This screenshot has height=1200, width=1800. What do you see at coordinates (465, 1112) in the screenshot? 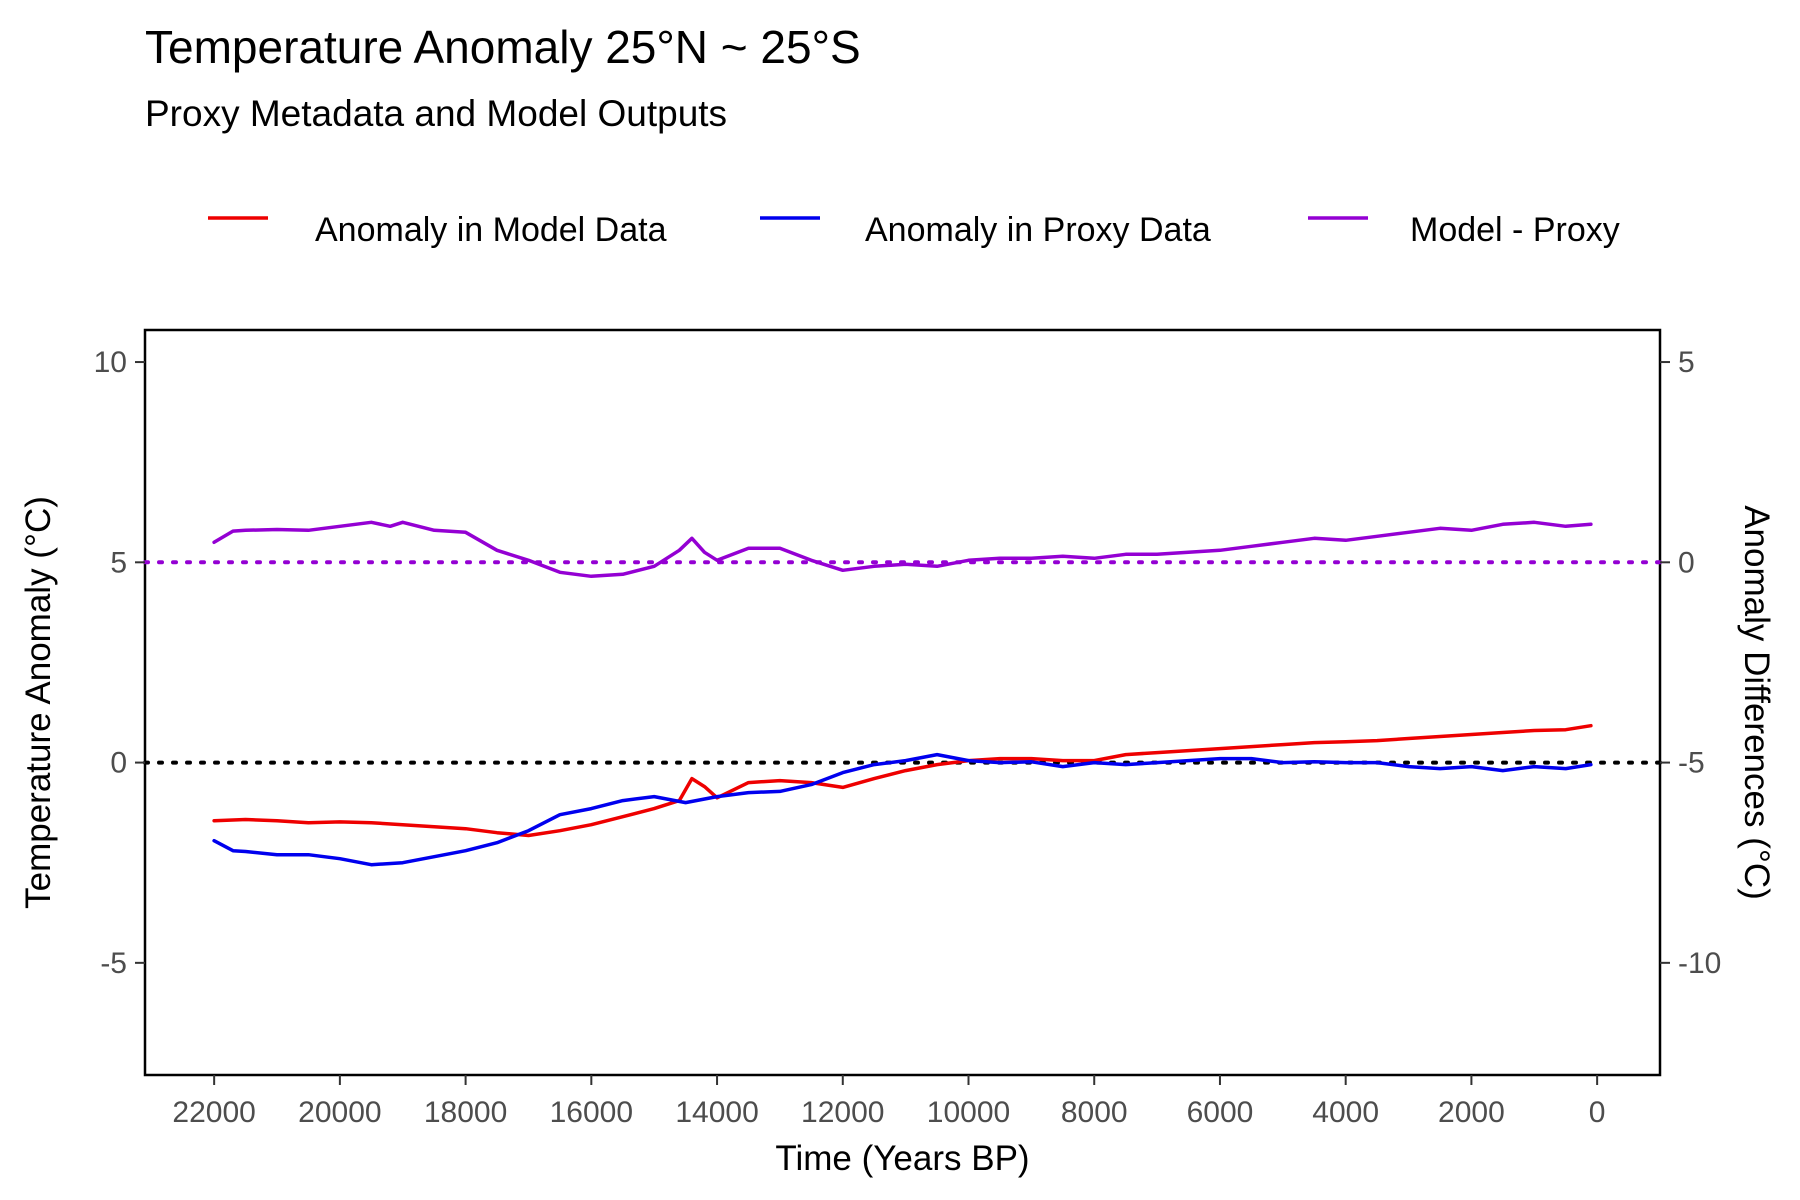
I see `x-tick-label: 18000` at bounding box center [465, 1112].